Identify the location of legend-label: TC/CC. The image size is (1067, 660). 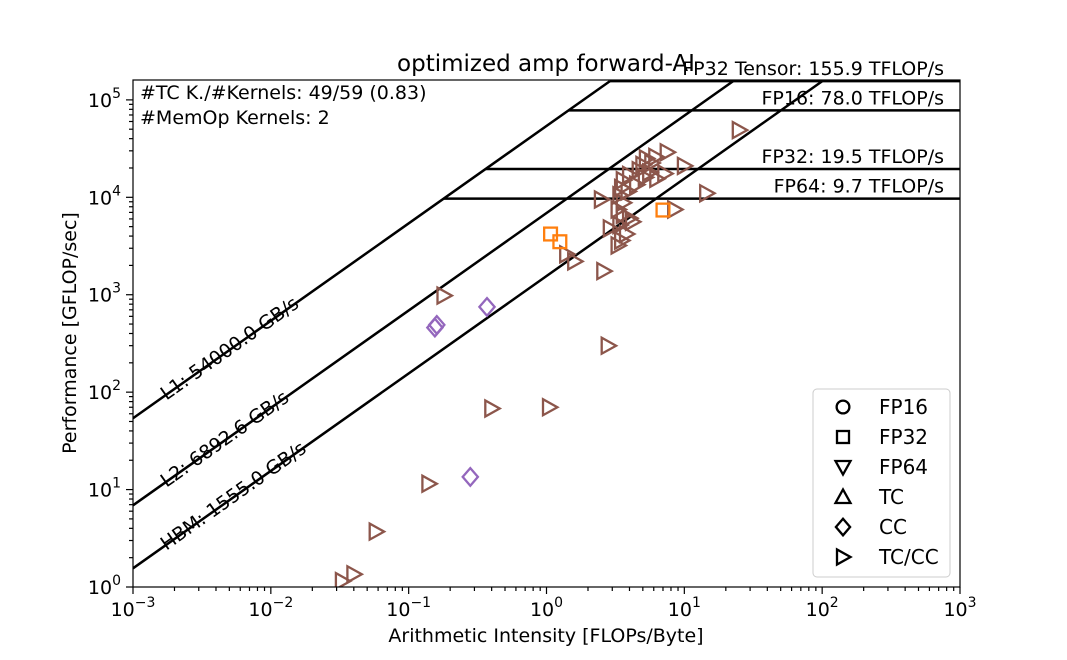
(908, 557).